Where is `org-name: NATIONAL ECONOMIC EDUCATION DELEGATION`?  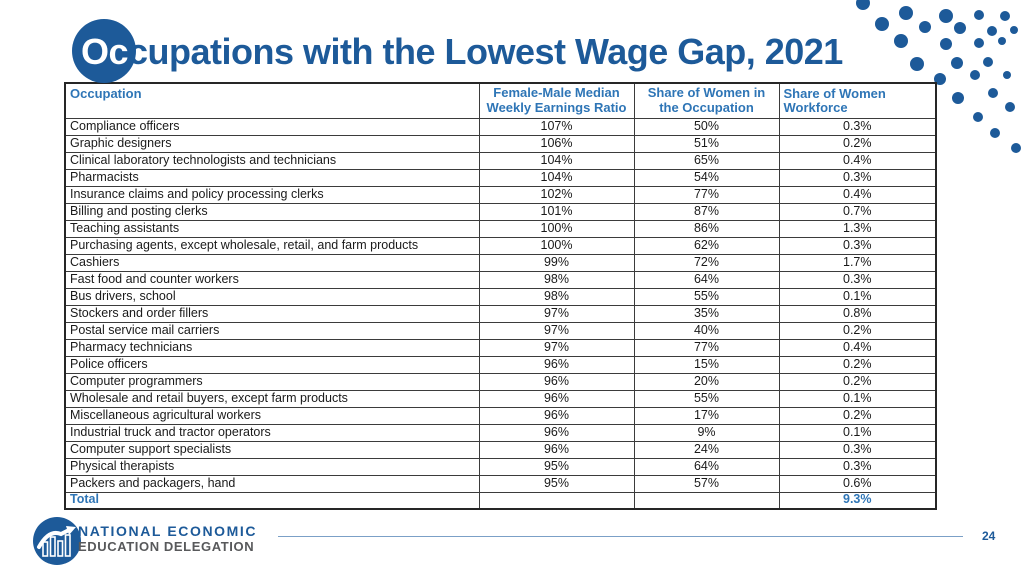 org-name: NATIONAL ECONOMIC EDUCATION DELEGATION is located at coordinates (167, 538).